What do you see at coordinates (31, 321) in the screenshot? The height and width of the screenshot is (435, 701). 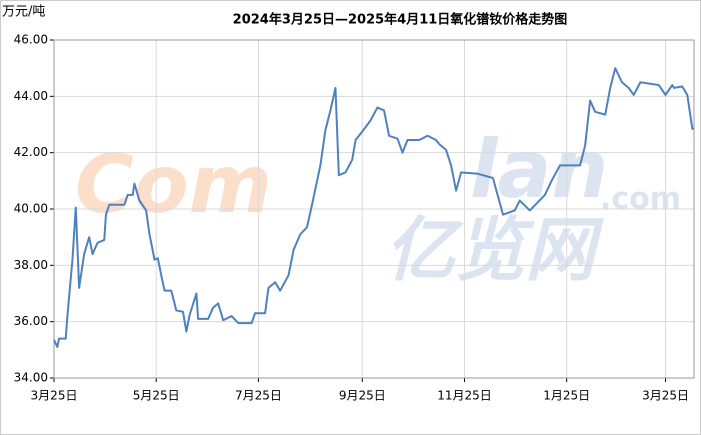 I see `y-tick-label: 36.00` at bounding box center [31, 321].